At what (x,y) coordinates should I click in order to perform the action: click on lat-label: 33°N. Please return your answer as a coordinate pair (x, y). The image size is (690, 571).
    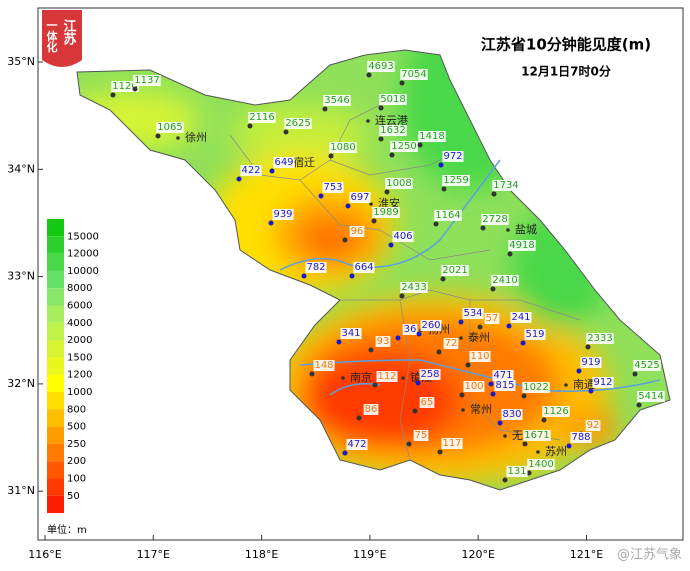
    Looking at the image, I should click on (21, 276).